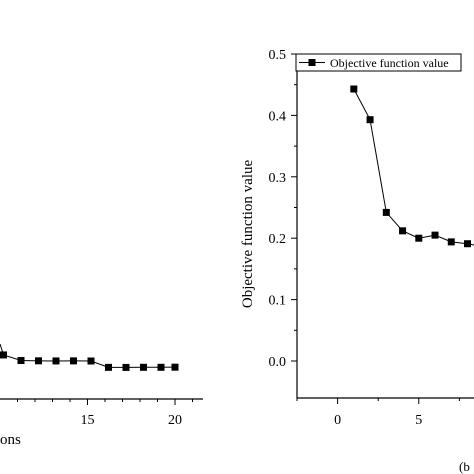  Describe the element at coordinates (88, 420) in the screenshot. I see `left-x-tick-label: 15` at that location.